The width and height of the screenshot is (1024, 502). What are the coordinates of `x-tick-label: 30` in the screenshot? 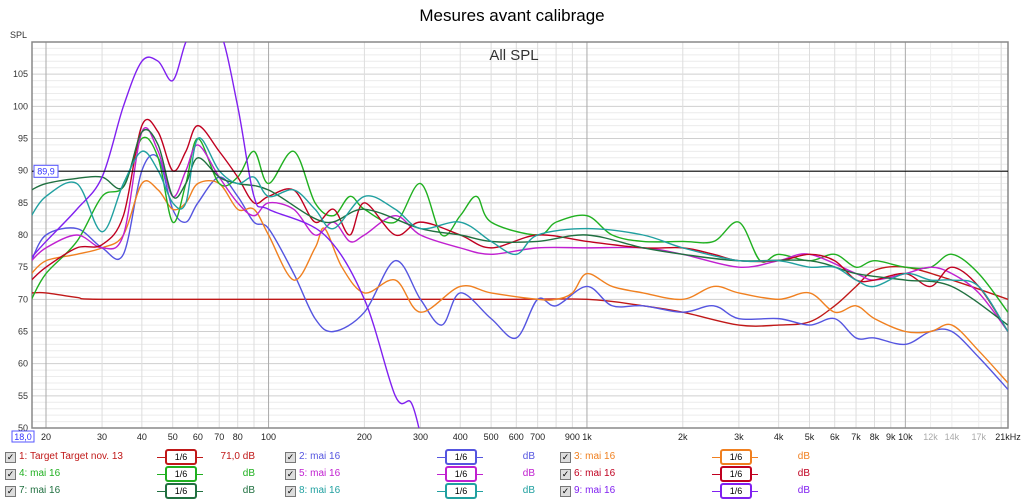 It's located at (102, 437).